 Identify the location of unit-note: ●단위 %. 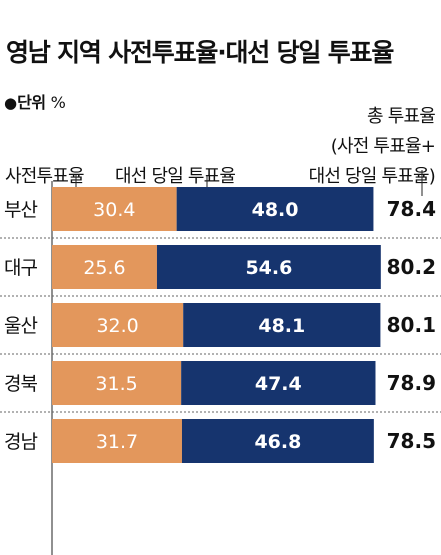
(35, 103).